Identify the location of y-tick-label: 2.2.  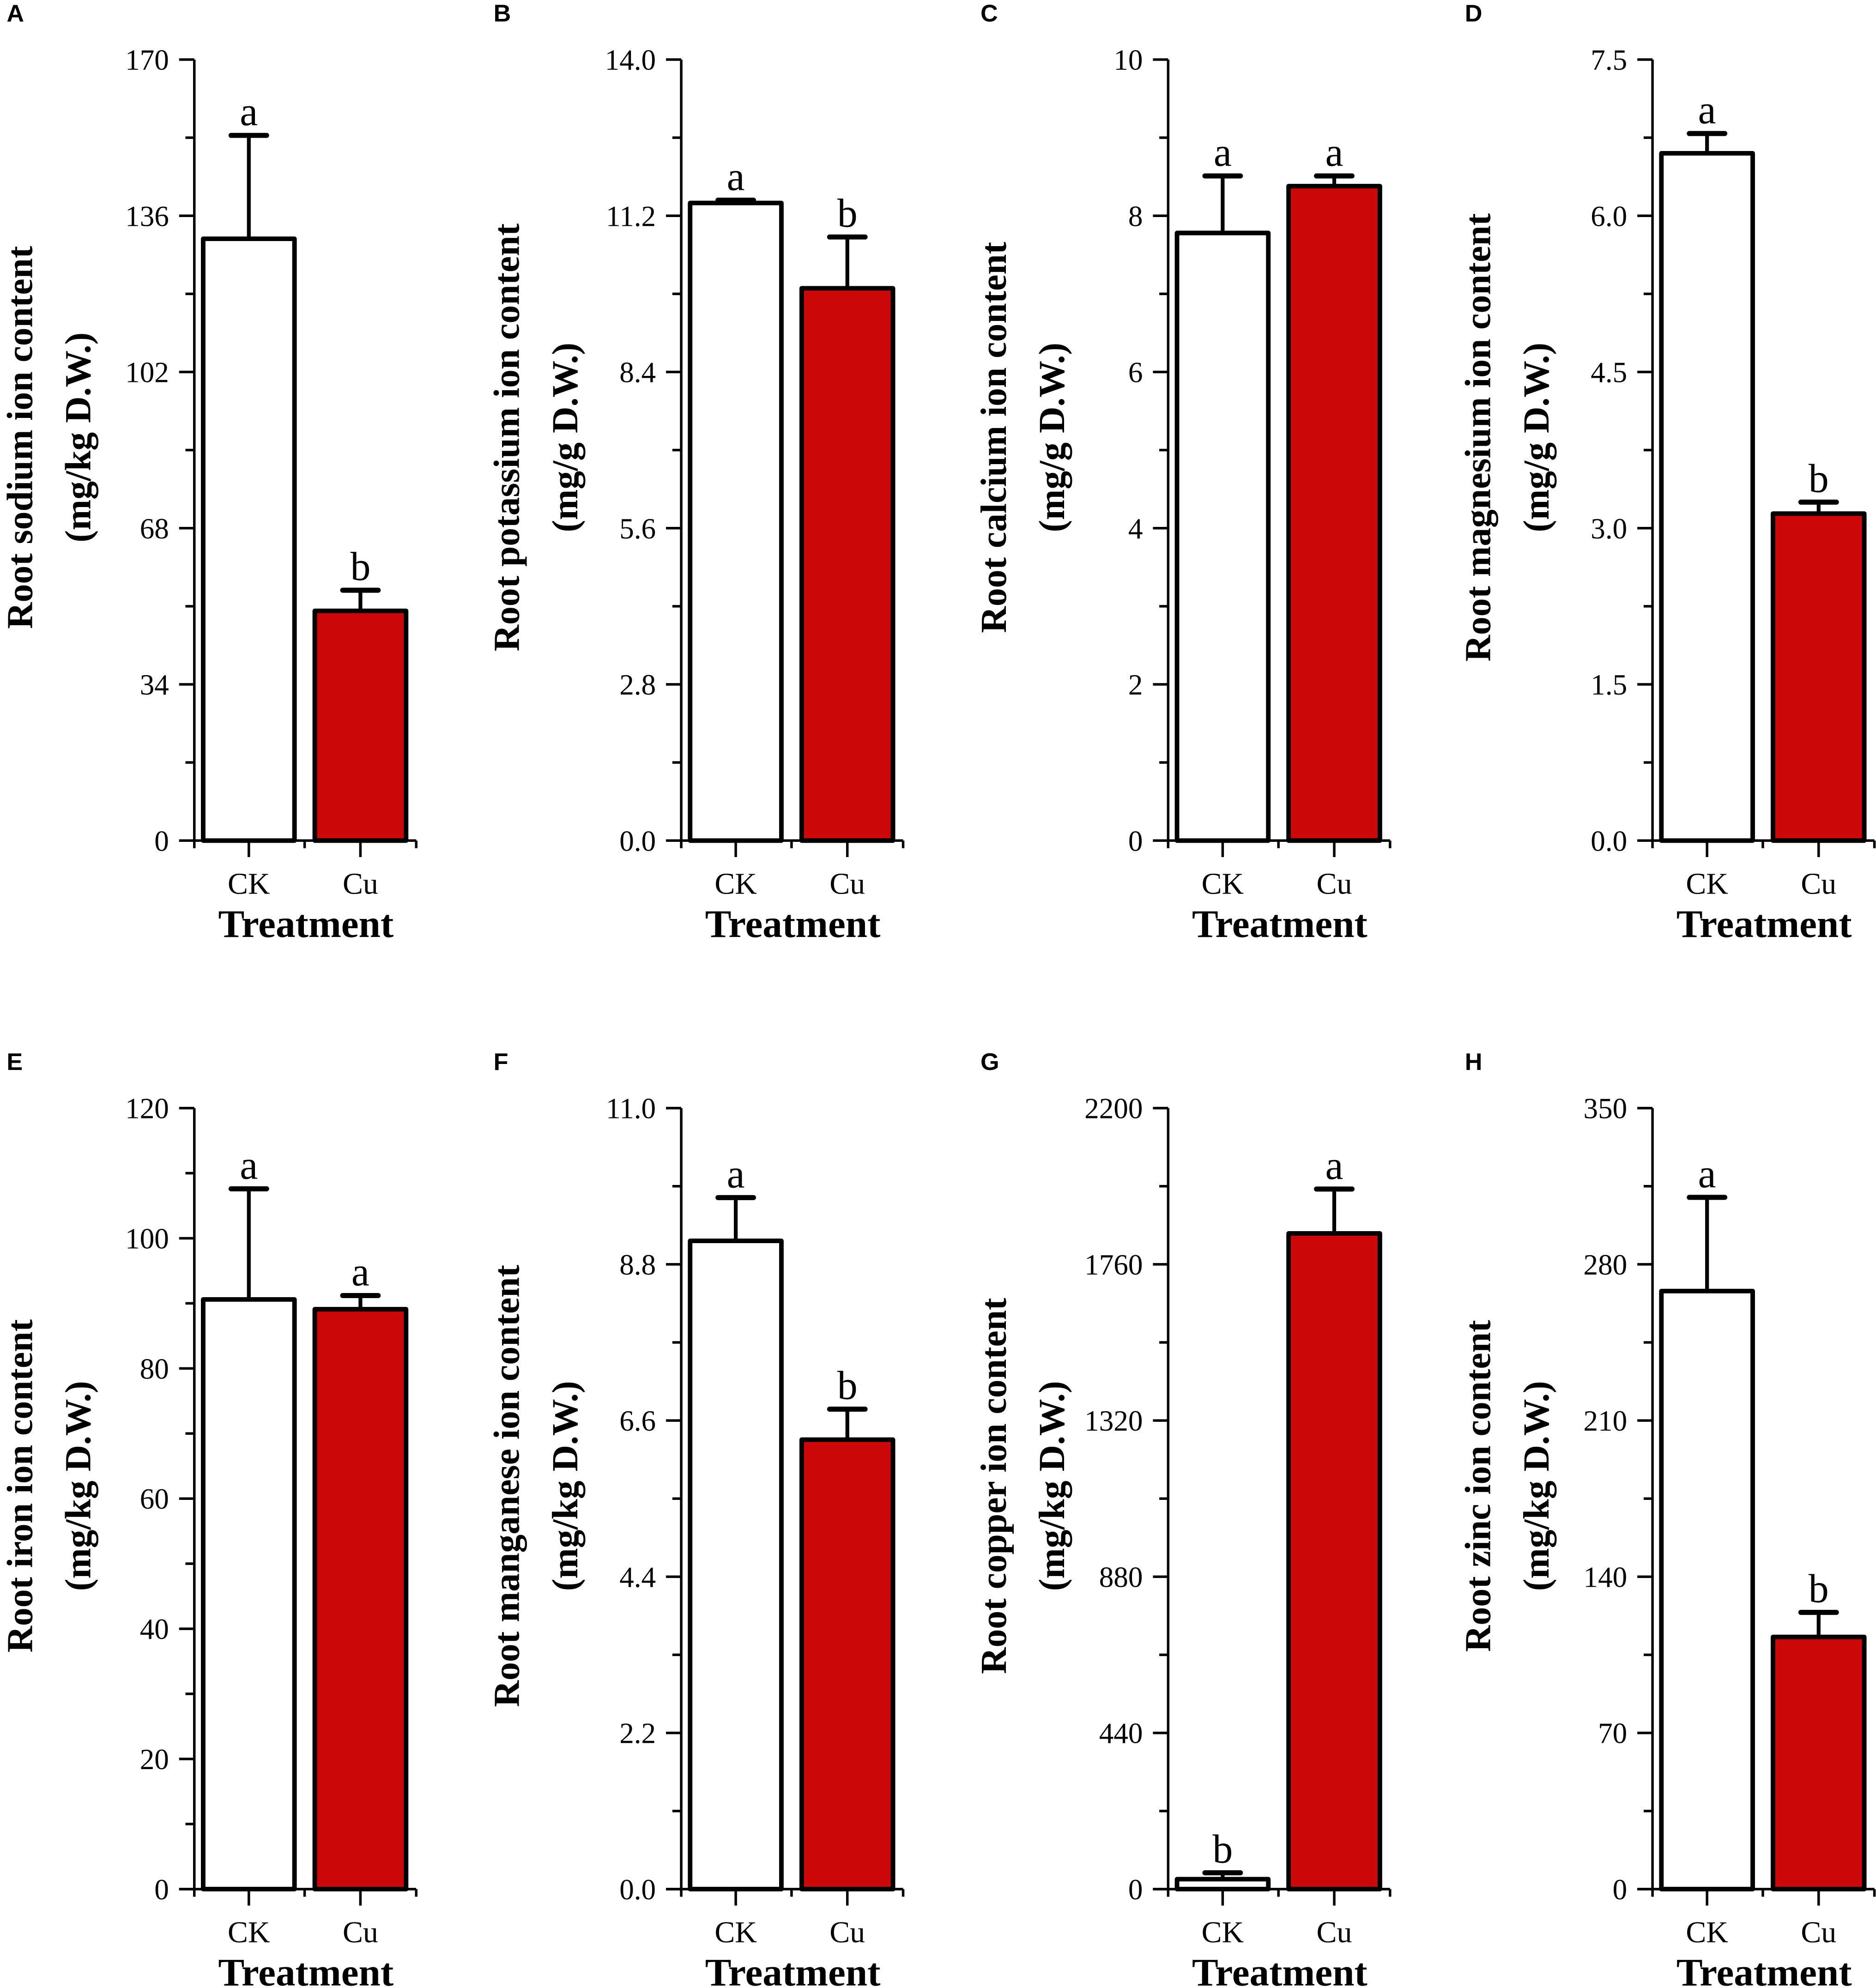
(637, 1734).